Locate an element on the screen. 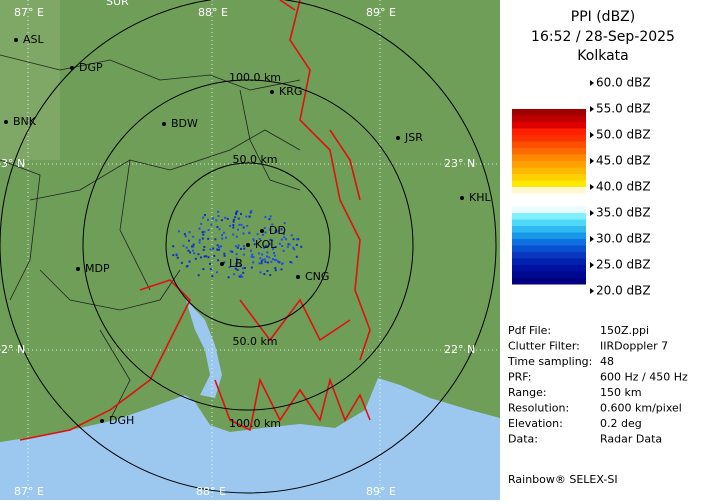  info-value: 0.2 deg is located at coordinates (621, 423).